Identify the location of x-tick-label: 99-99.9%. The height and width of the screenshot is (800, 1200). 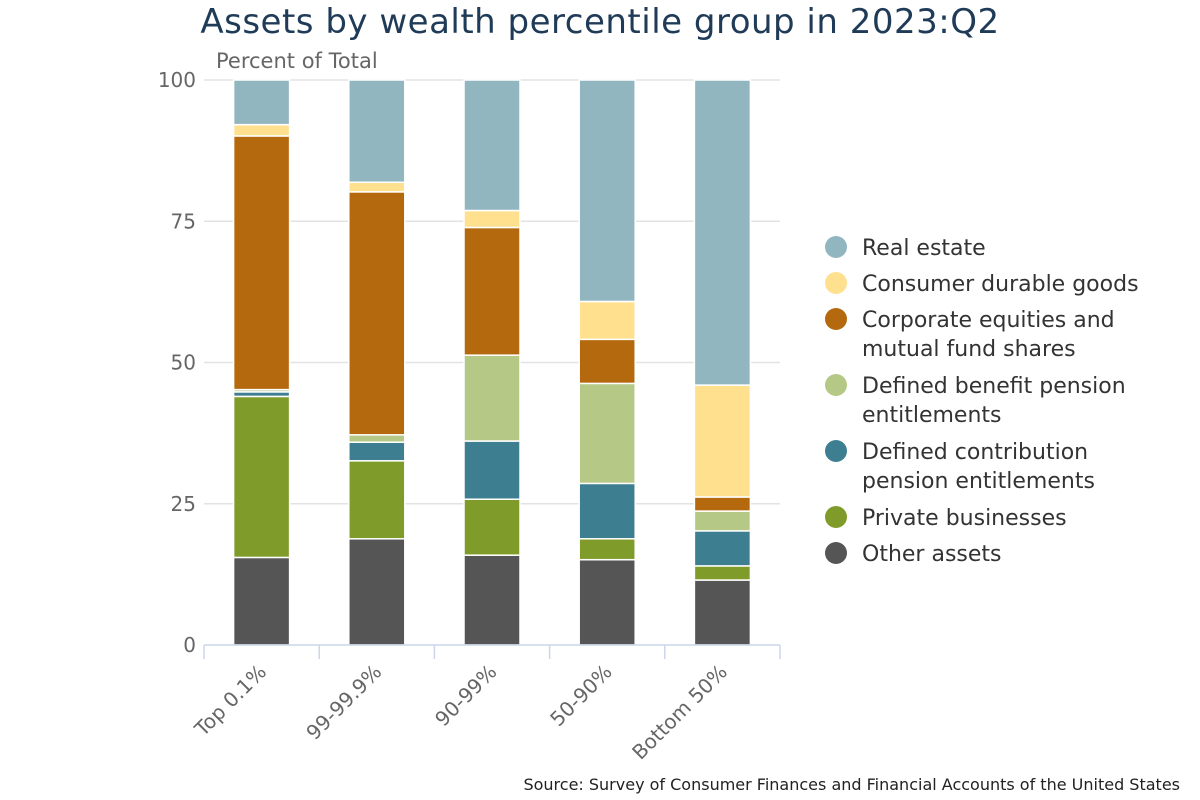
(343, 702).